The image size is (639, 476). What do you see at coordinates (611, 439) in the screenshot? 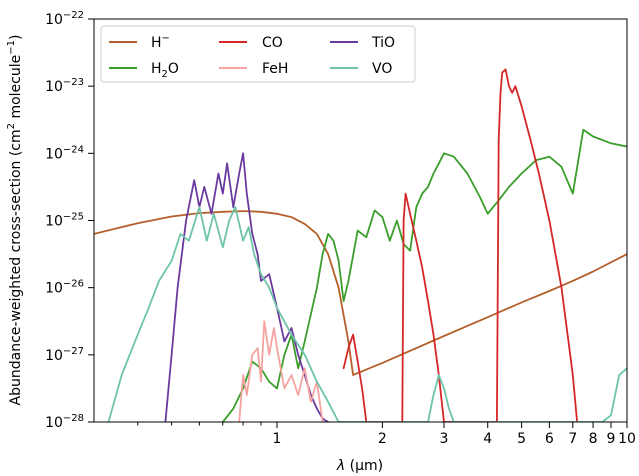
I see `x-tick-label: 9` at bounding box center [611, 439].